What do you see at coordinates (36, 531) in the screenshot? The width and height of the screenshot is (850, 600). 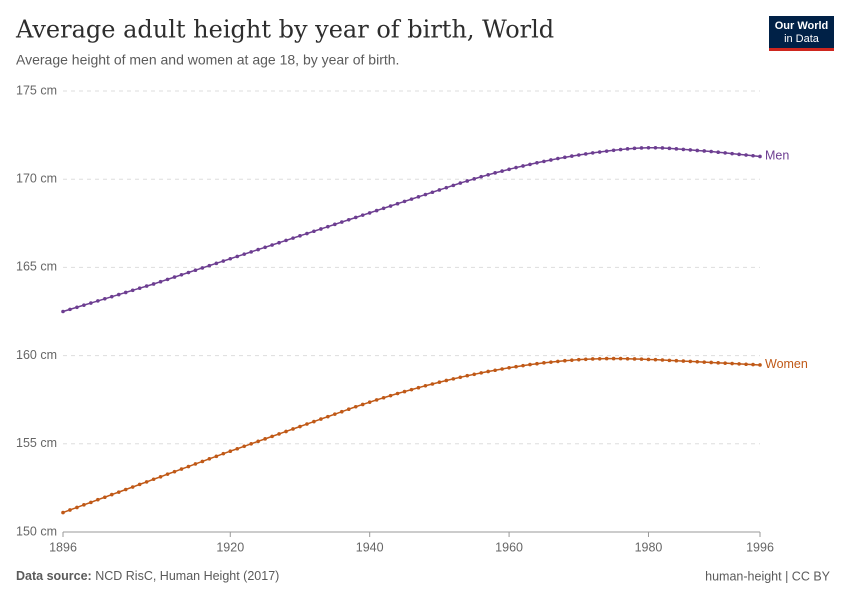 I see `y-tick-label: 150 cm` at bounding box center [36, 531].